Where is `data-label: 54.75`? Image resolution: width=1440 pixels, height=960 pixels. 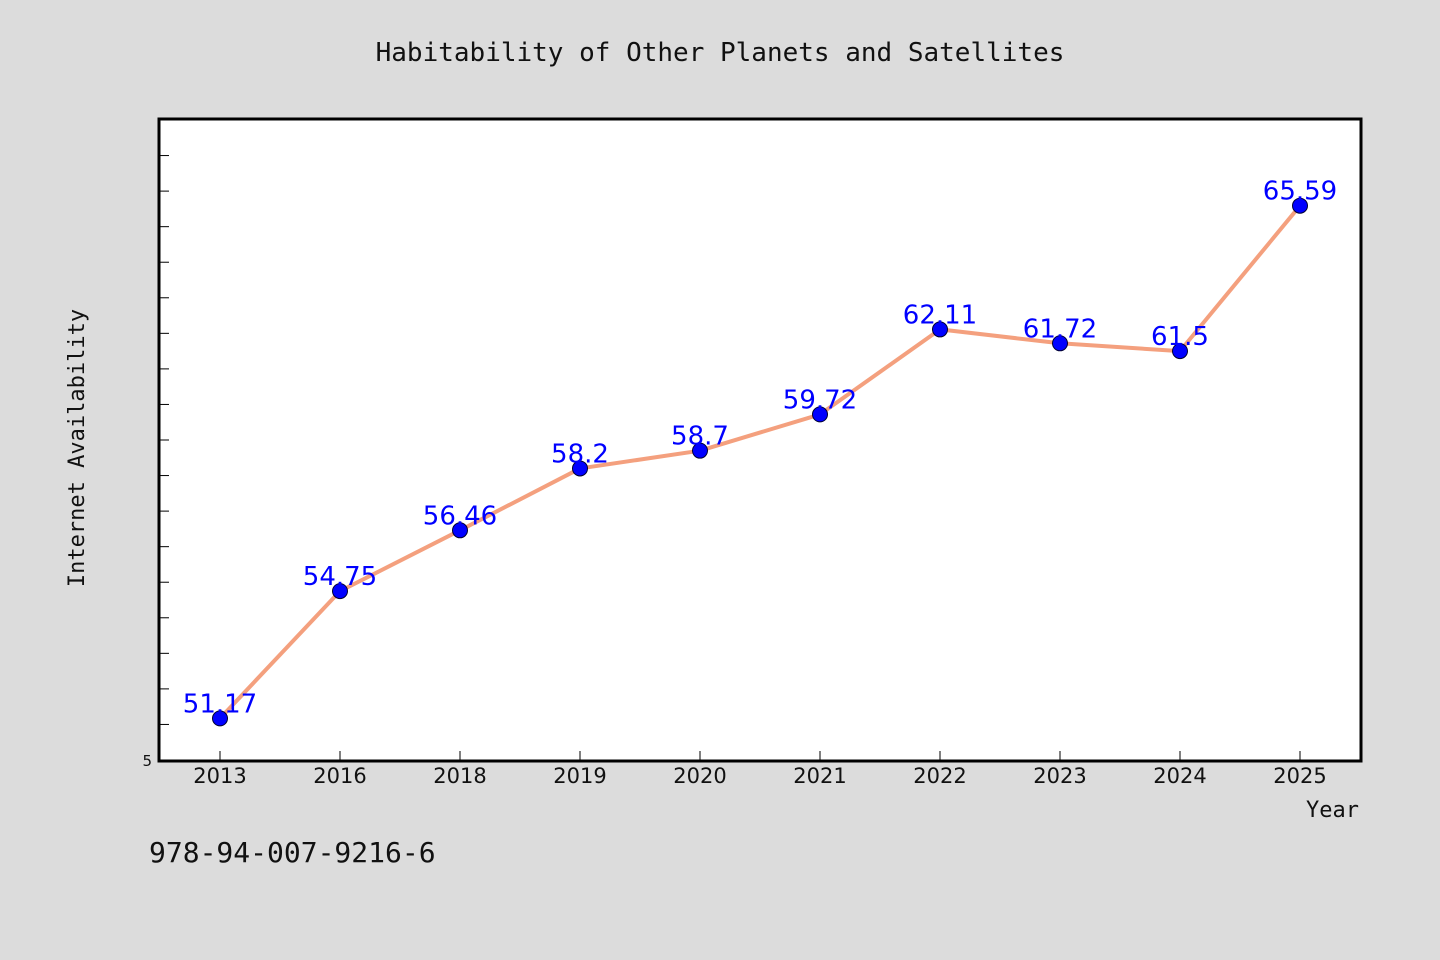 data-label: 54.75 is located at coordinates (340, 577).